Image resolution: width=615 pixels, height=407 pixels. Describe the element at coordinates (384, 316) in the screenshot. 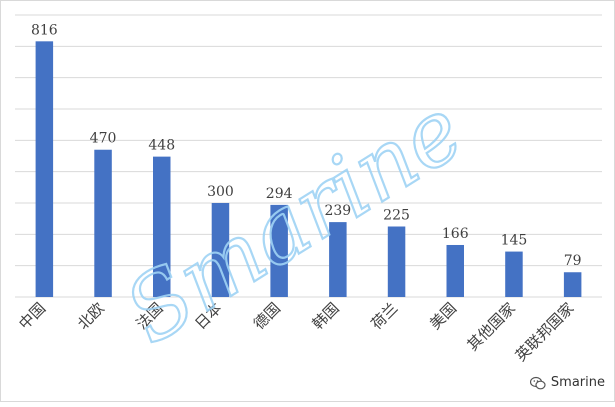

I see `category-tick-label: 荷兰` at that location.